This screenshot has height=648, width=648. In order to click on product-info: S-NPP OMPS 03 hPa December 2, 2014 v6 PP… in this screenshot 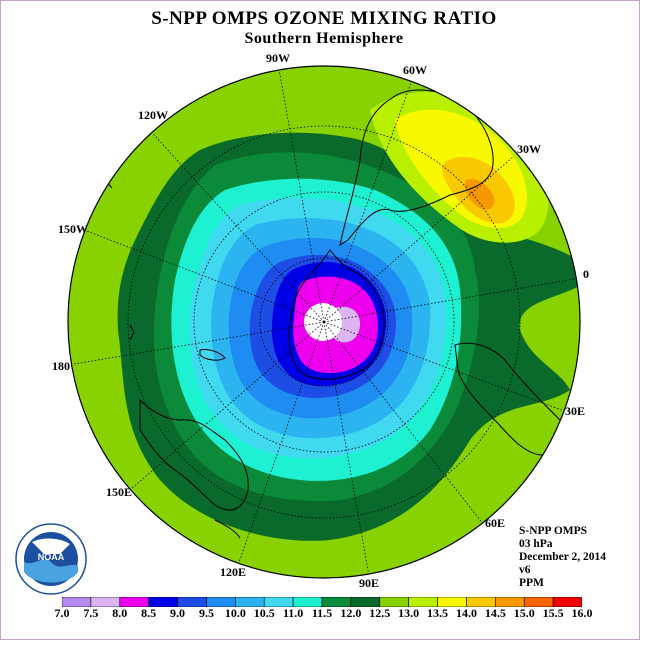, I will do `click(562, 557)`.